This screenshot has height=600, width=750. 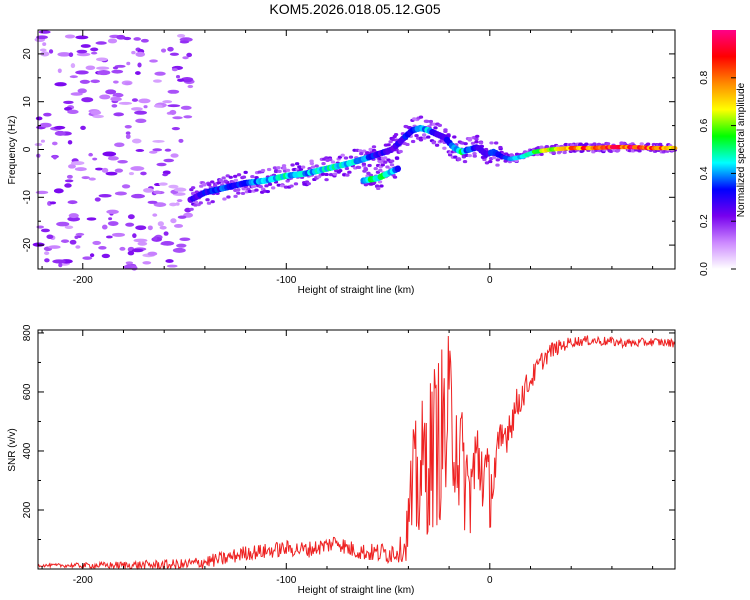 What do you see at coordinates (741, 149) in the screenshot?
I see `colorbar-label: Normalized spectral amplitude` at bounding box center [741, 149].